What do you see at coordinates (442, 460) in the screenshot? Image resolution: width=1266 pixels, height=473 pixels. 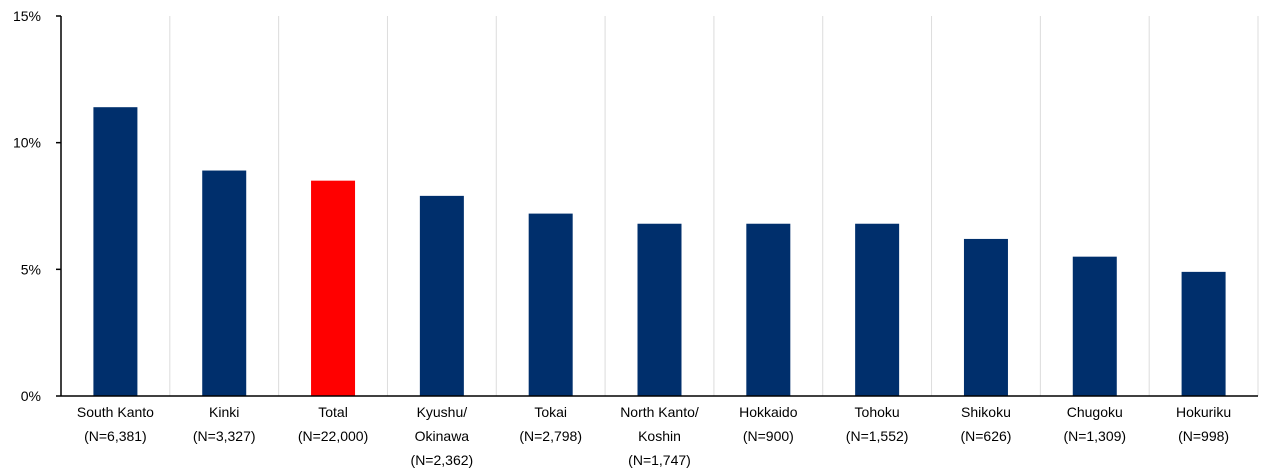 I see `x-category-label: (N=2,362)` at bounding box center [442, 460].